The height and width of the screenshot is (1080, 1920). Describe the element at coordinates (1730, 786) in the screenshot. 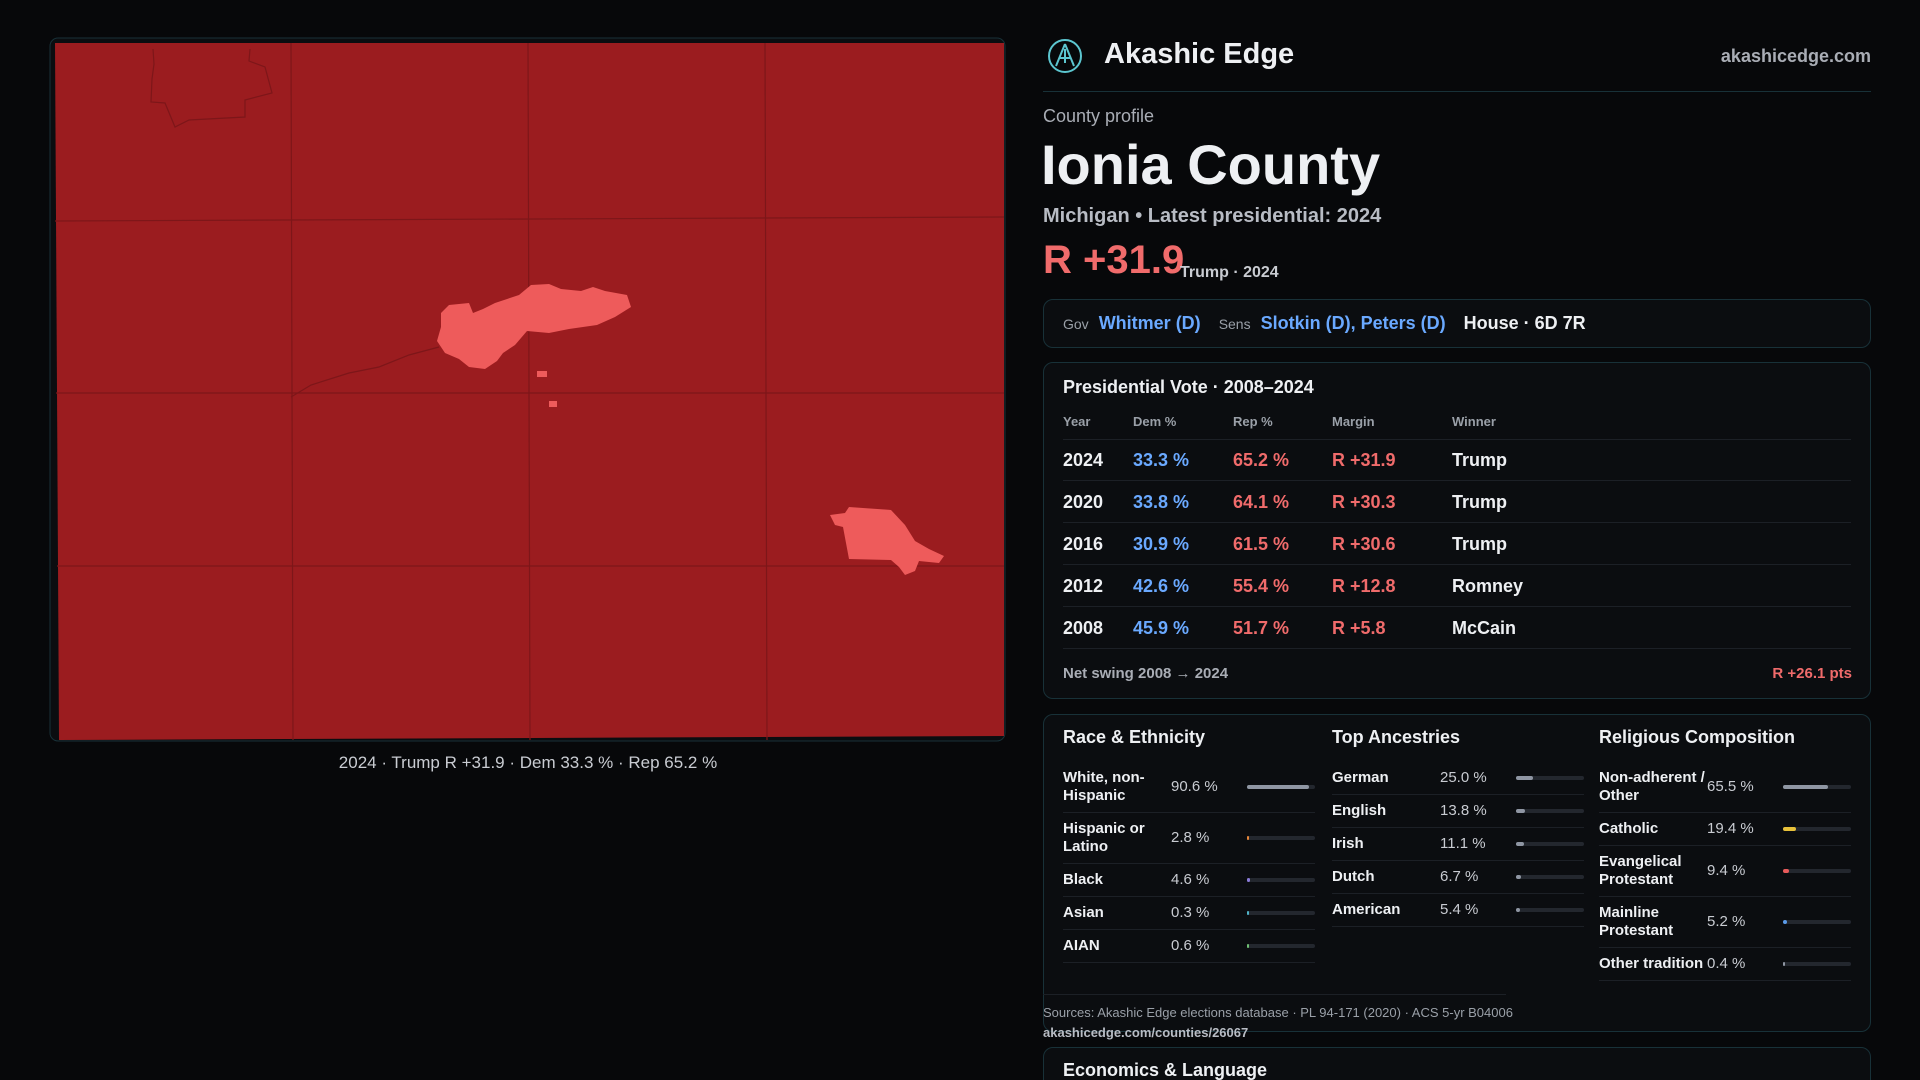

I see `row-value: 65.5 %` at that location.